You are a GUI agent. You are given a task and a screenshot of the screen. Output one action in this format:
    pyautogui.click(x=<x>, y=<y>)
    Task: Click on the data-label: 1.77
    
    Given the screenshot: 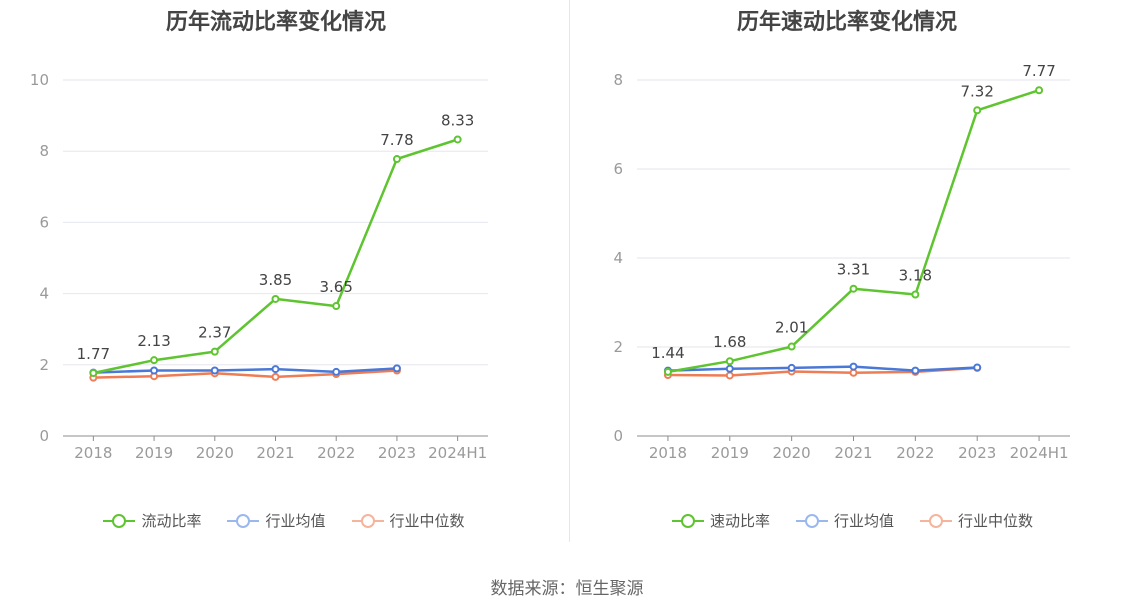 What is the action you would take?
    pyautogui.click(x=93, y=354)
    